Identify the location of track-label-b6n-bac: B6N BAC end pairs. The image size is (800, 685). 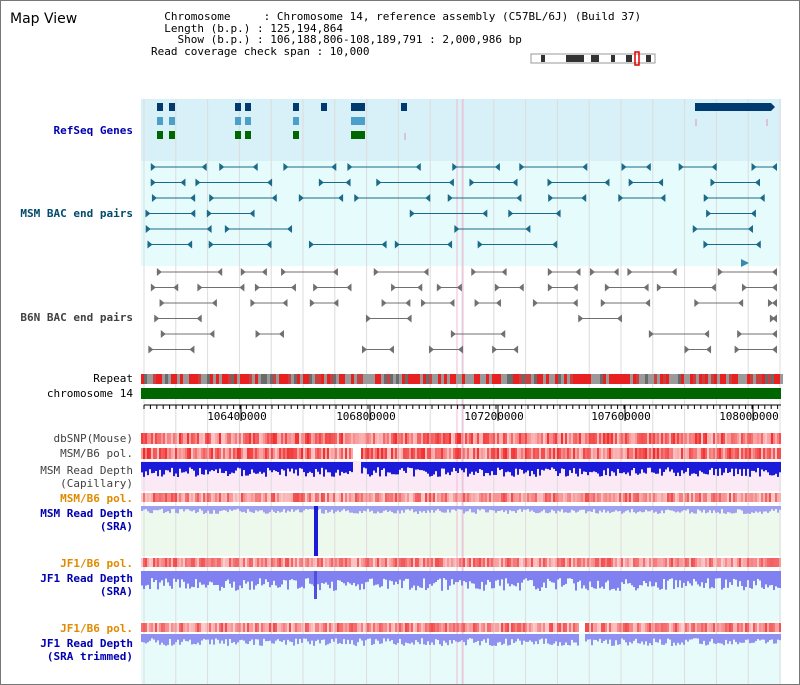
(76, 317).